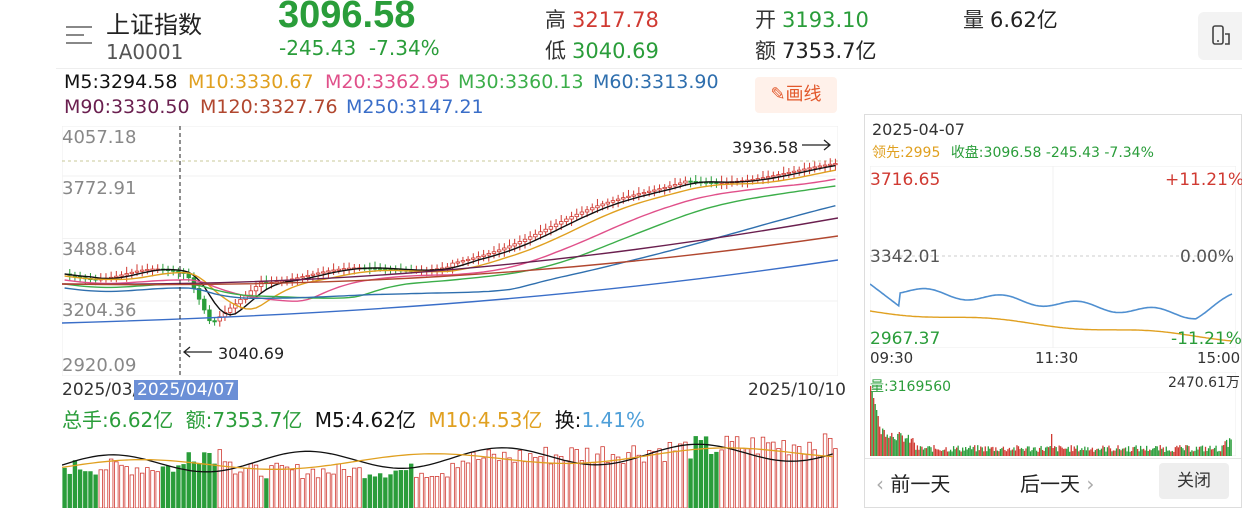 Image resolution: width=1242 pixels, height=513 pixels. Describe the element at coordinates (100, 390) in the screenshot. I see `x-start-date: 2025/03/` at that location.